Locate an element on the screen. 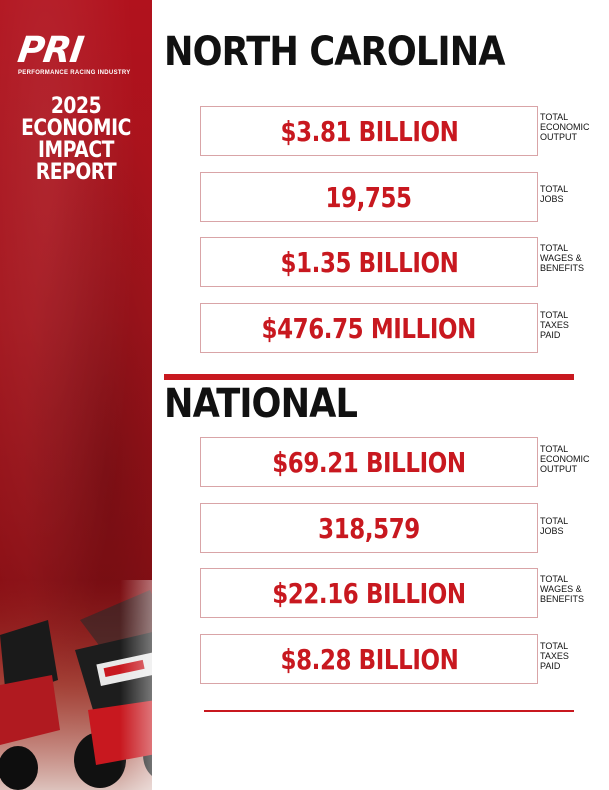 The image size is (609, 790). stat-label-nc-economic-output: TOTAL ECONOMIC OUTPUT is located at coordinates (573, 127).